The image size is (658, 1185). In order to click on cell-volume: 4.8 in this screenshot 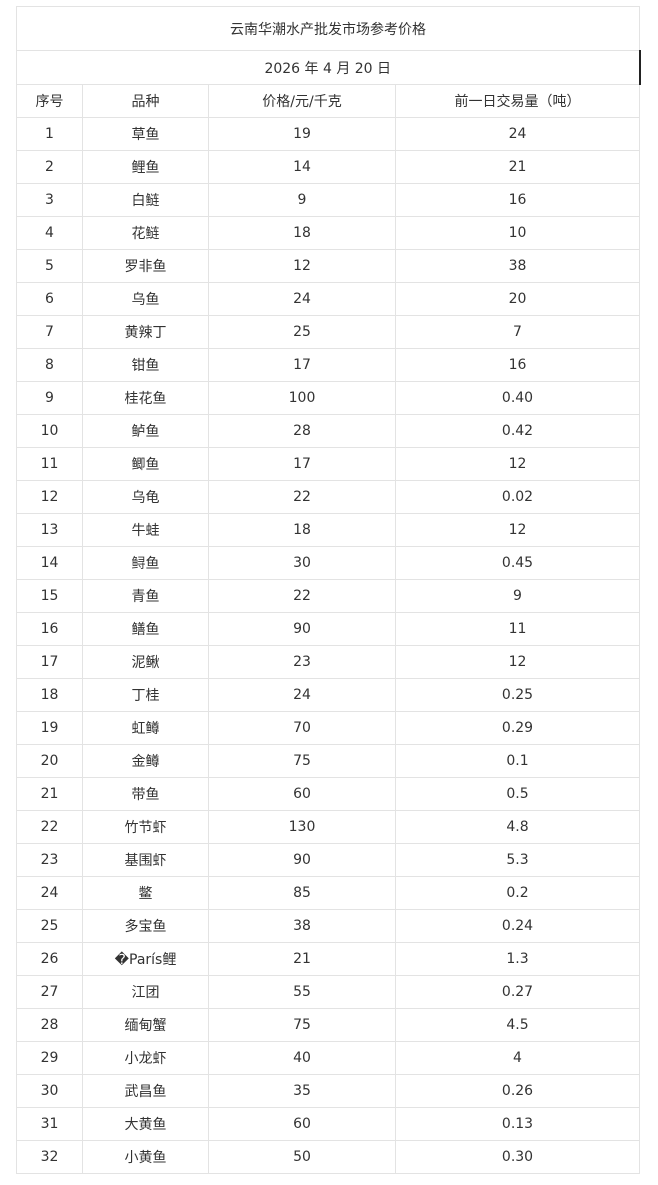, I will do `click(517, 827)`.